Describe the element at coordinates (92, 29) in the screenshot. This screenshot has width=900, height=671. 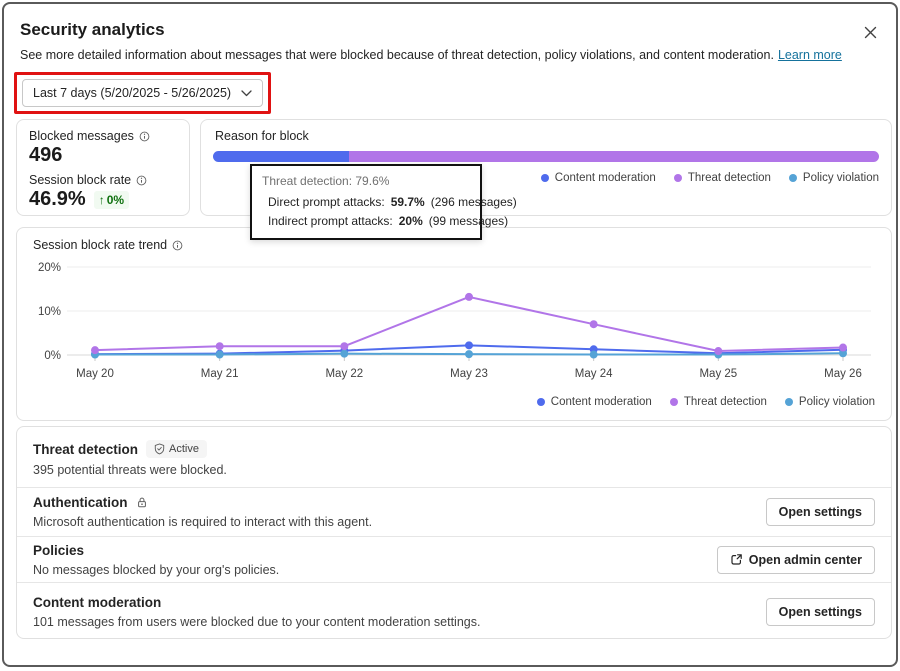
I see `page-title: Security analytics` at that location.